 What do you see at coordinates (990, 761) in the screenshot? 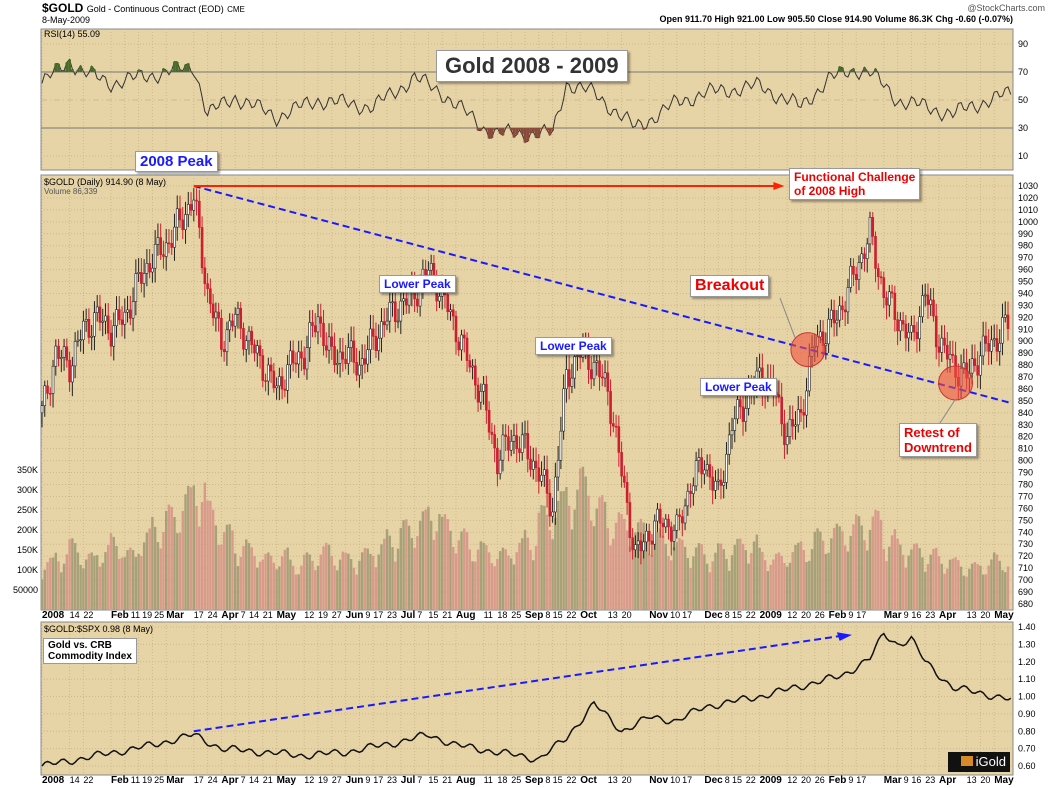
I see `logo-text: iGold` at bounding box center [990, 761].